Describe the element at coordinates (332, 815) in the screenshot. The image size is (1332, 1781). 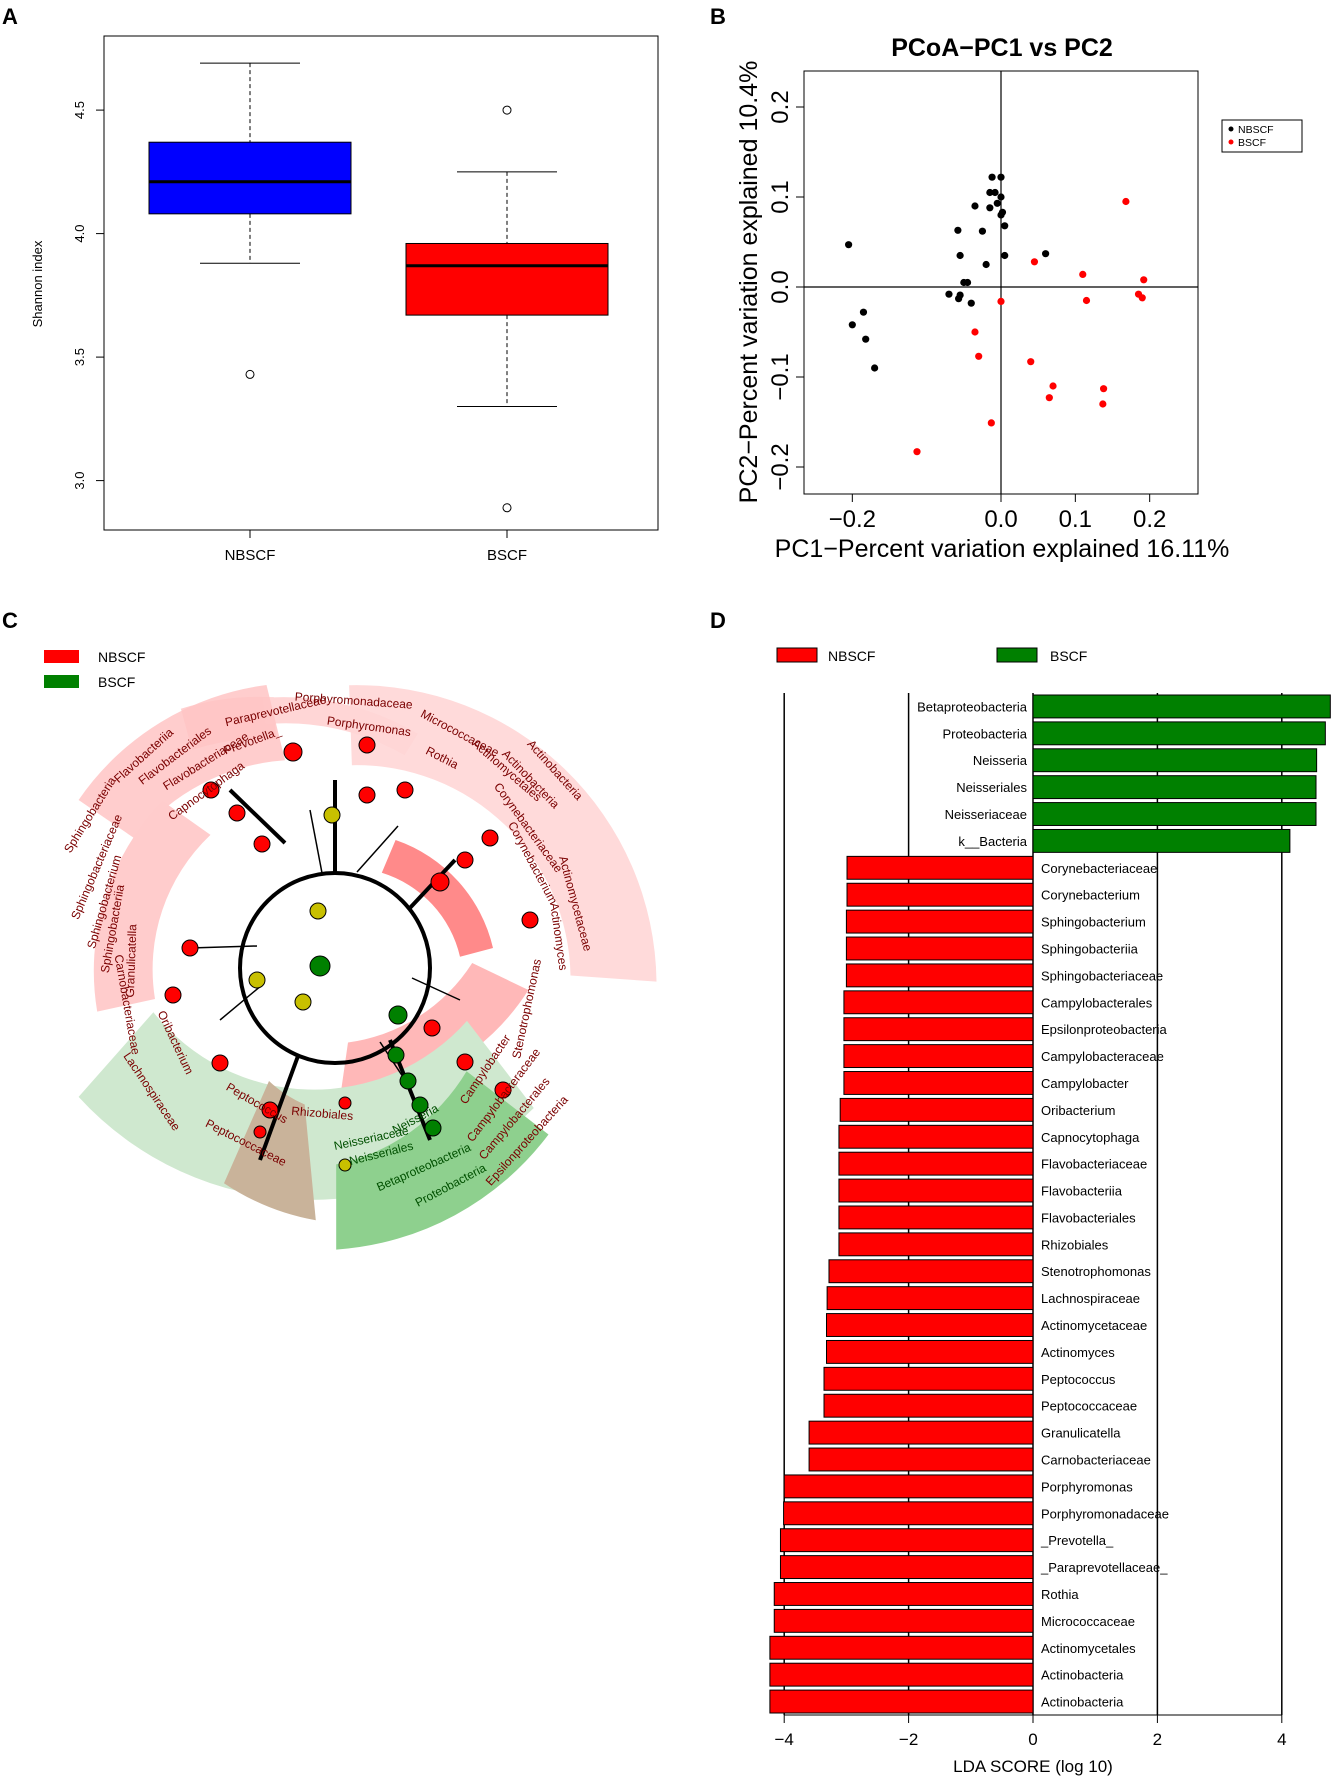
I see `node-porphyromonas-parent` at that location.